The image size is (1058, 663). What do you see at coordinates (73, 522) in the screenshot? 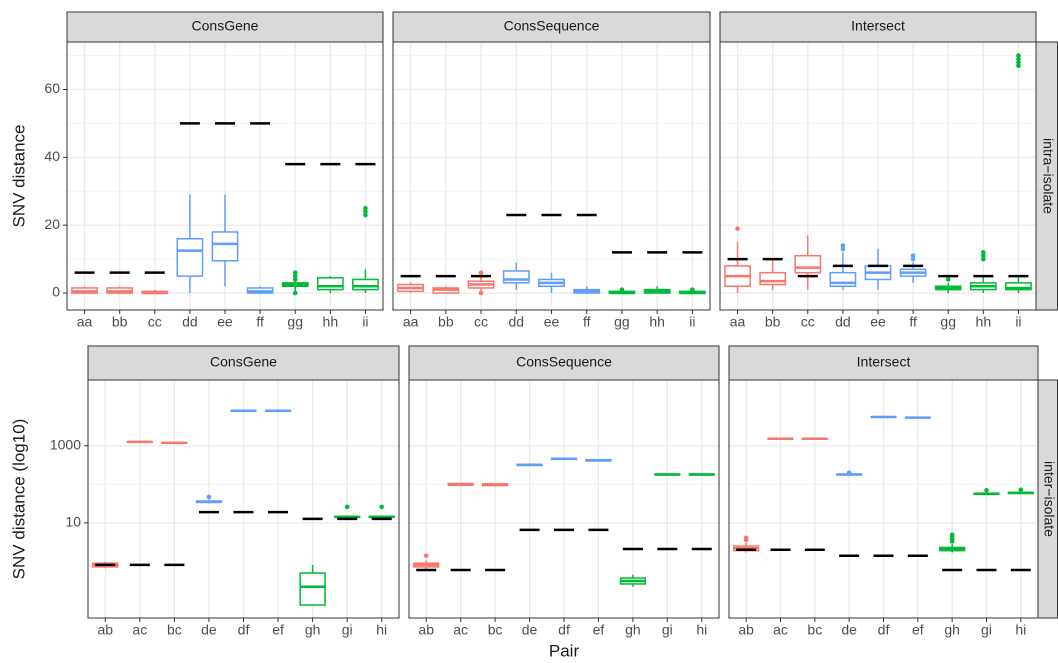
I see `y-tick-label: 10` at bounding box center [73, 522].